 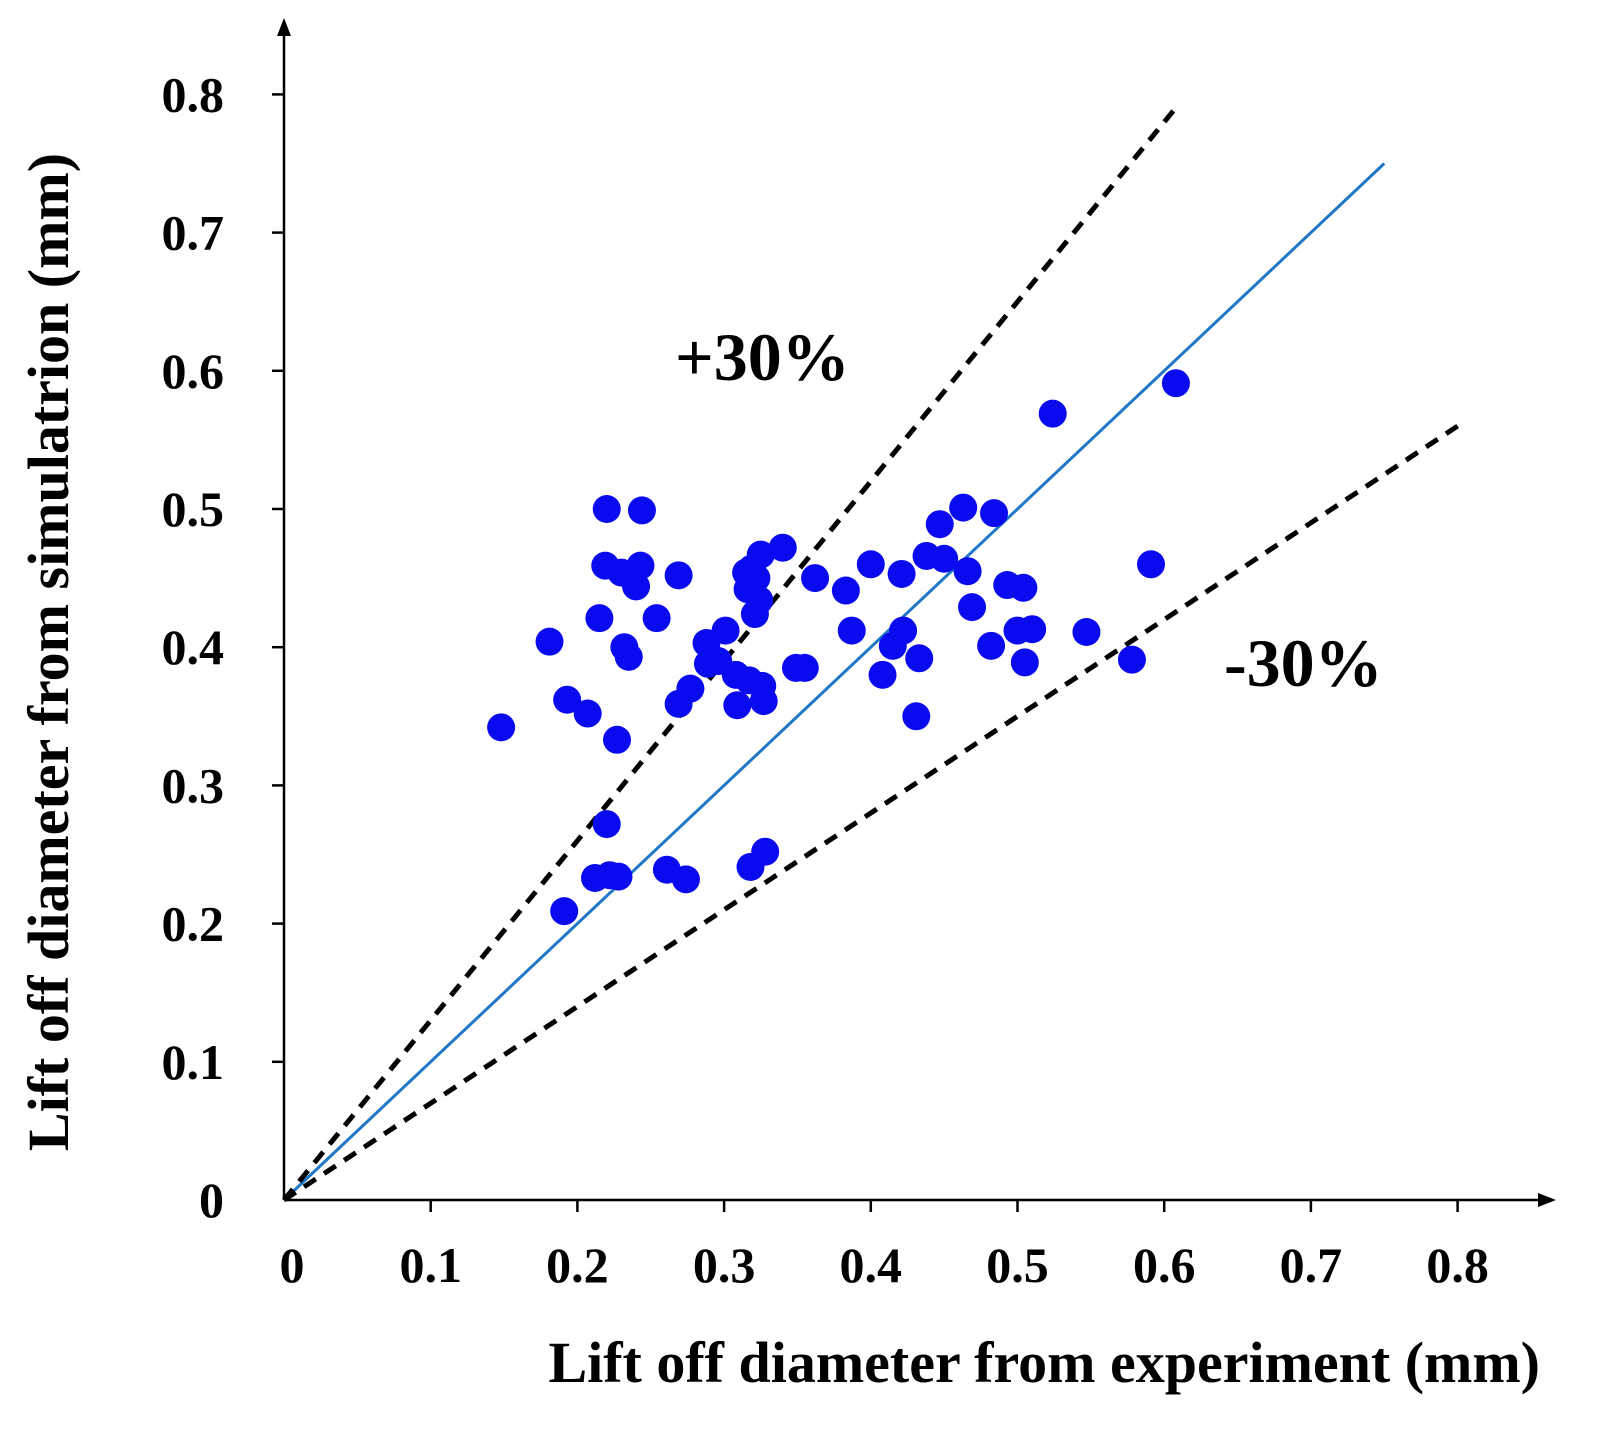 What do you see at coordinates (193, 785) in the screenshot?
I see `y-tick-label: 0.3` at bounding box center [193, 785].